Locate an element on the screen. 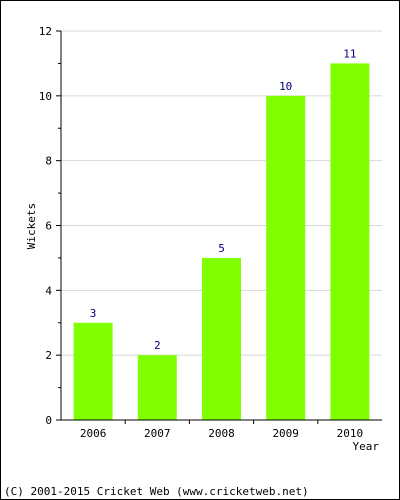  data-label-2007: 2 is located at coordinates (157, 345).